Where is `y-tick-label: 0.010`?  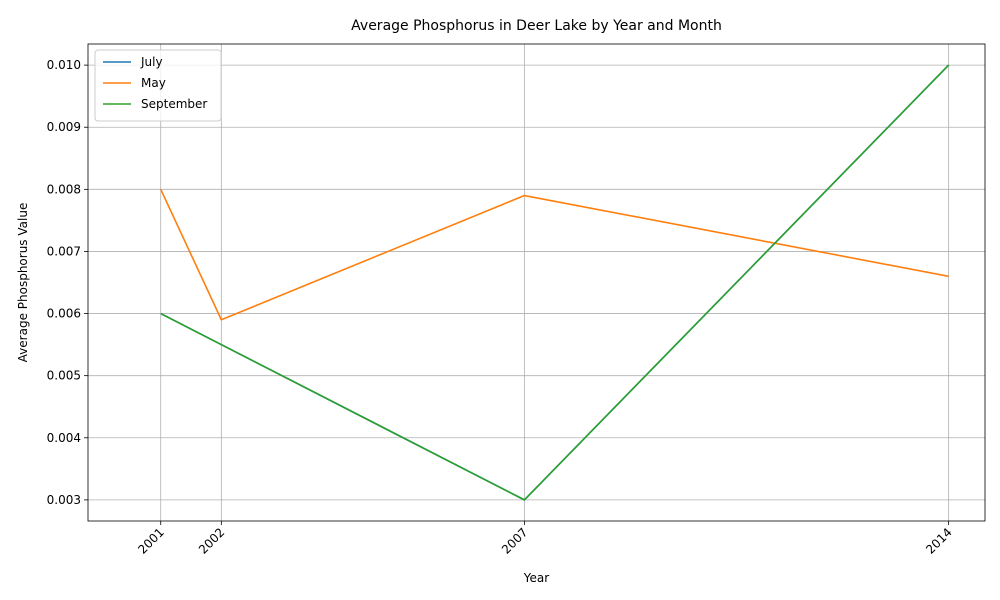
y-tick-label: 0.010 is located at coordinates (64, 65).